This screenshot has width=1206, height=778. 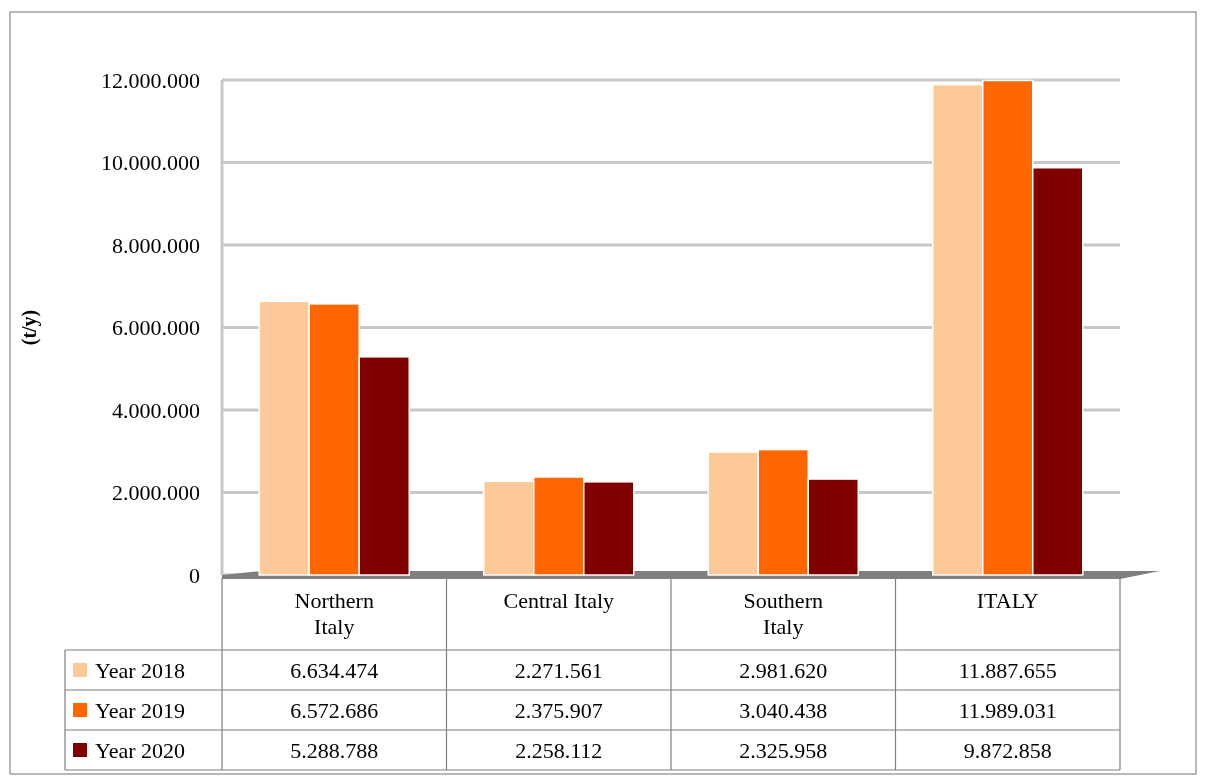 What do you see at coordinates (558, 670) in the screenshot?
I see `data-label: 2.271.561` at bounding box center [558, 670].